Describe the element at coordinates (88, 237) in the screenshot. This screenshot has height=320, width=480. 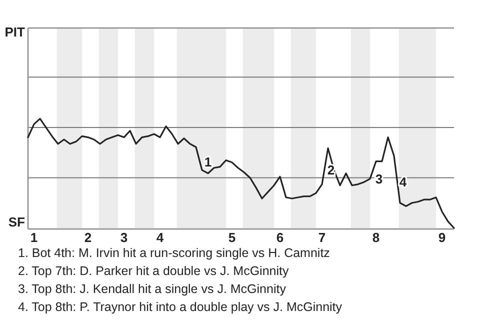
I see `x-tick-label: 2` at that location.